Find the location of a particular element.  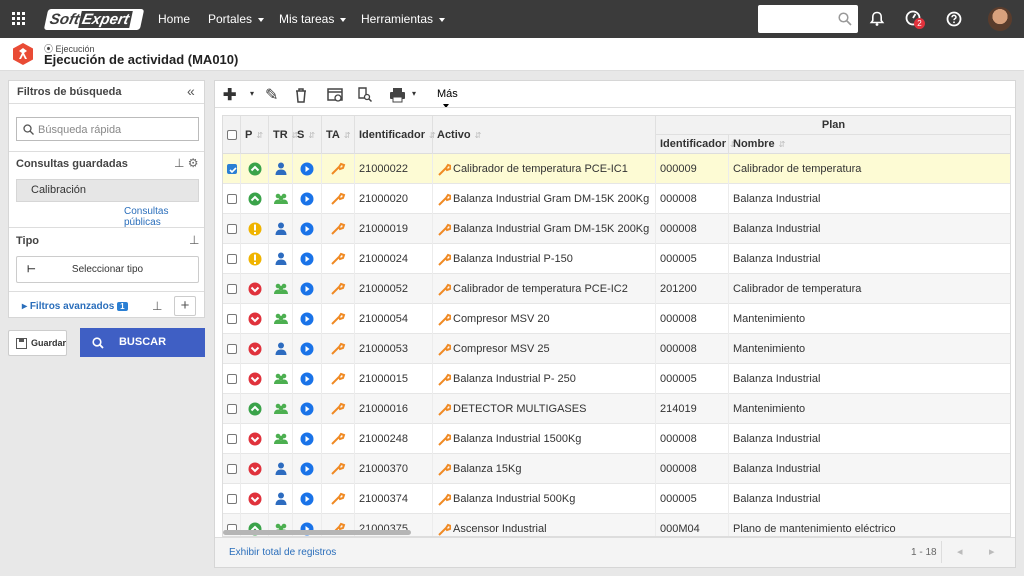

plan-name: Balanza Industrial is located at coordinates (777, 379).